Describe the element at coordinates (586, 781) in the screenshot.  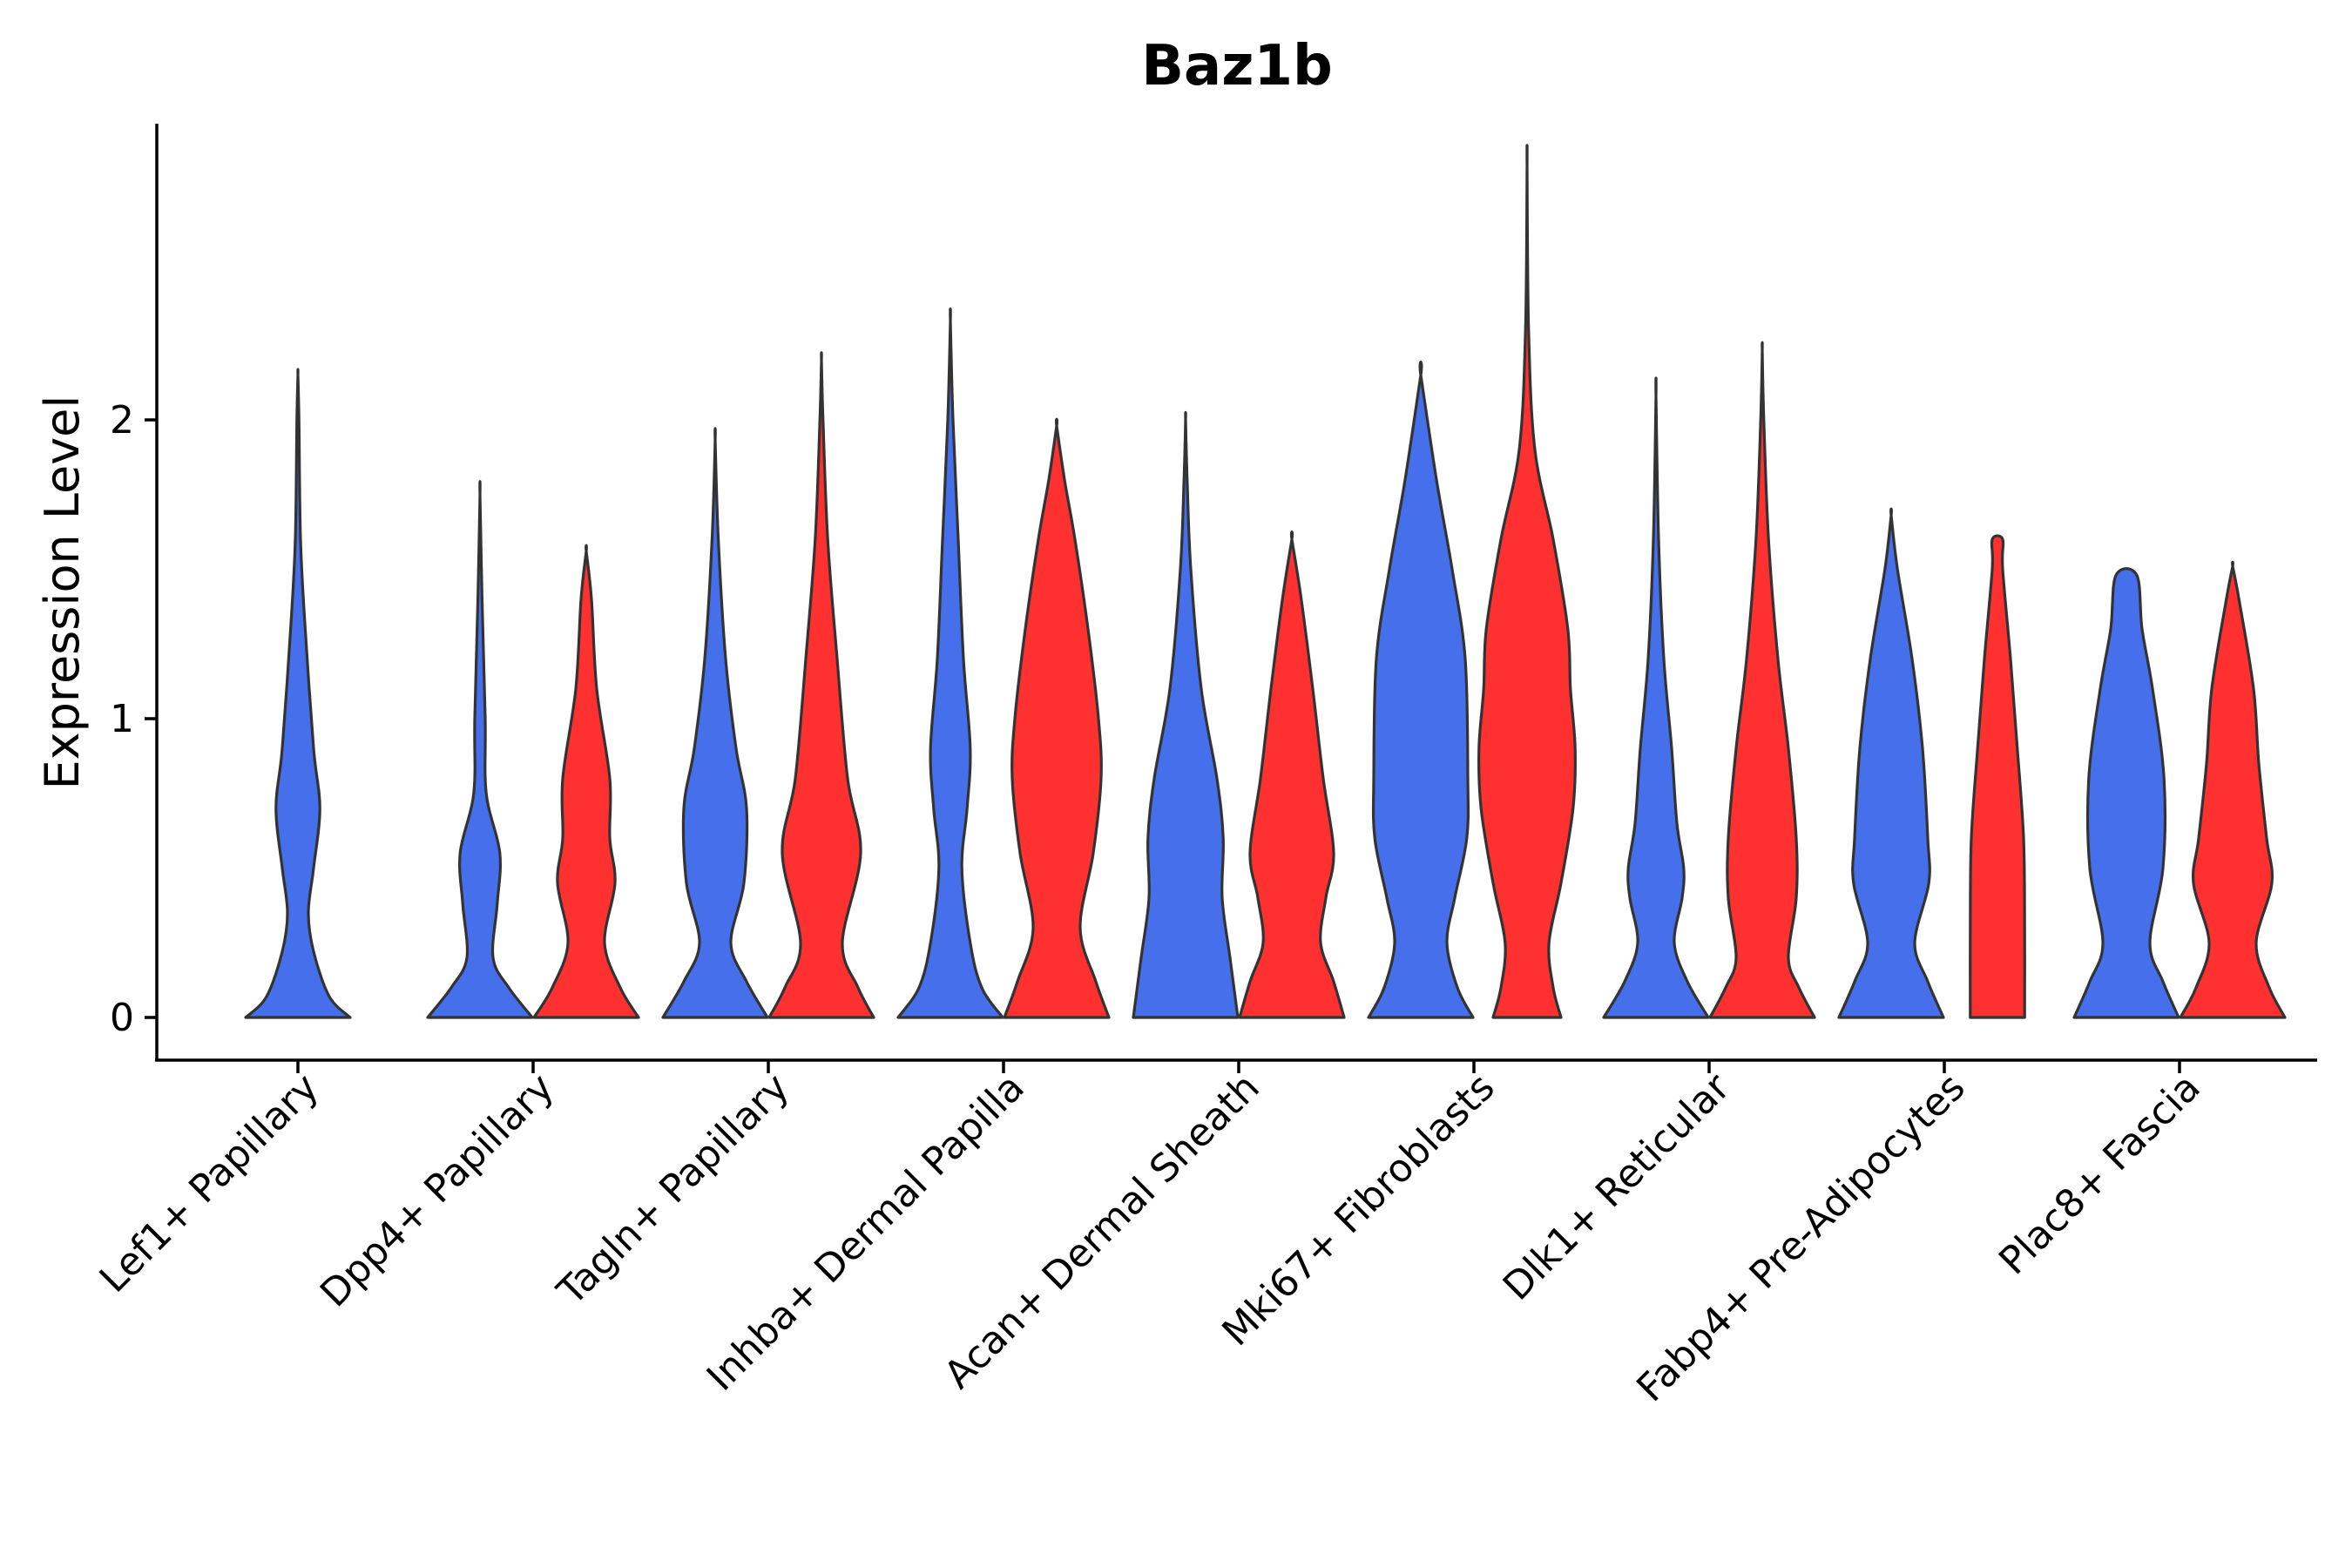
I see `violin-group2-dpp4-papillary` at that location.